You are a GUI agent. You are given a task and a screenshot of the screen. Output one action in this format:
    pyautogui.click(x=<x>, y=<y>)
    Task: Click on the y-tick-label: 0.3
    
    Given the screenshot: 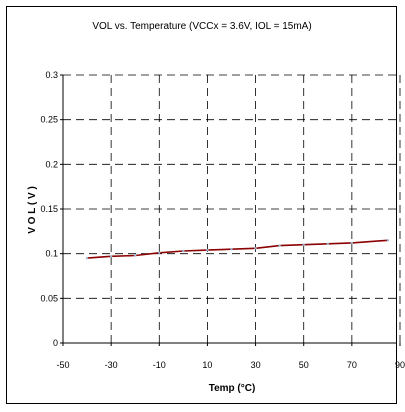 What is the action you would take?
    pyautogui.click(x=51, y=75)
    